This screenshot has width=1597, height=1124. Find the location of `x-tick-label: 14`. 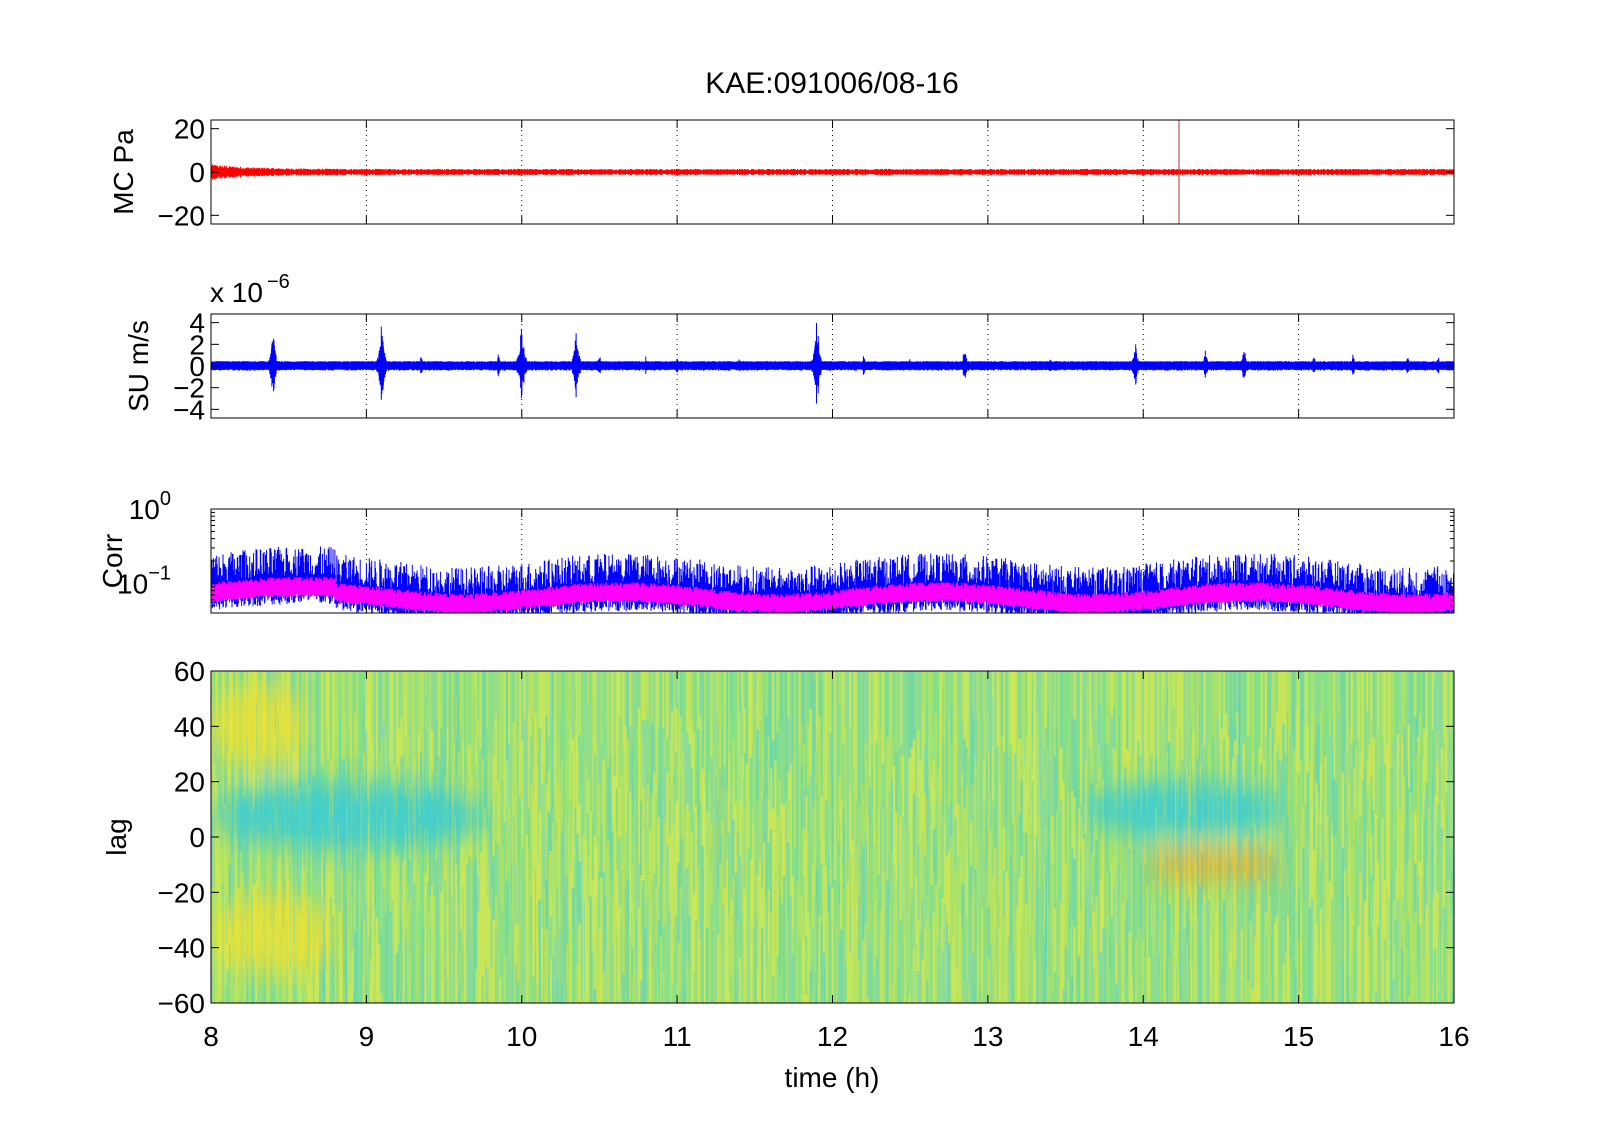

x-tick-label: 14 is located at coordinates (1143, 1036).